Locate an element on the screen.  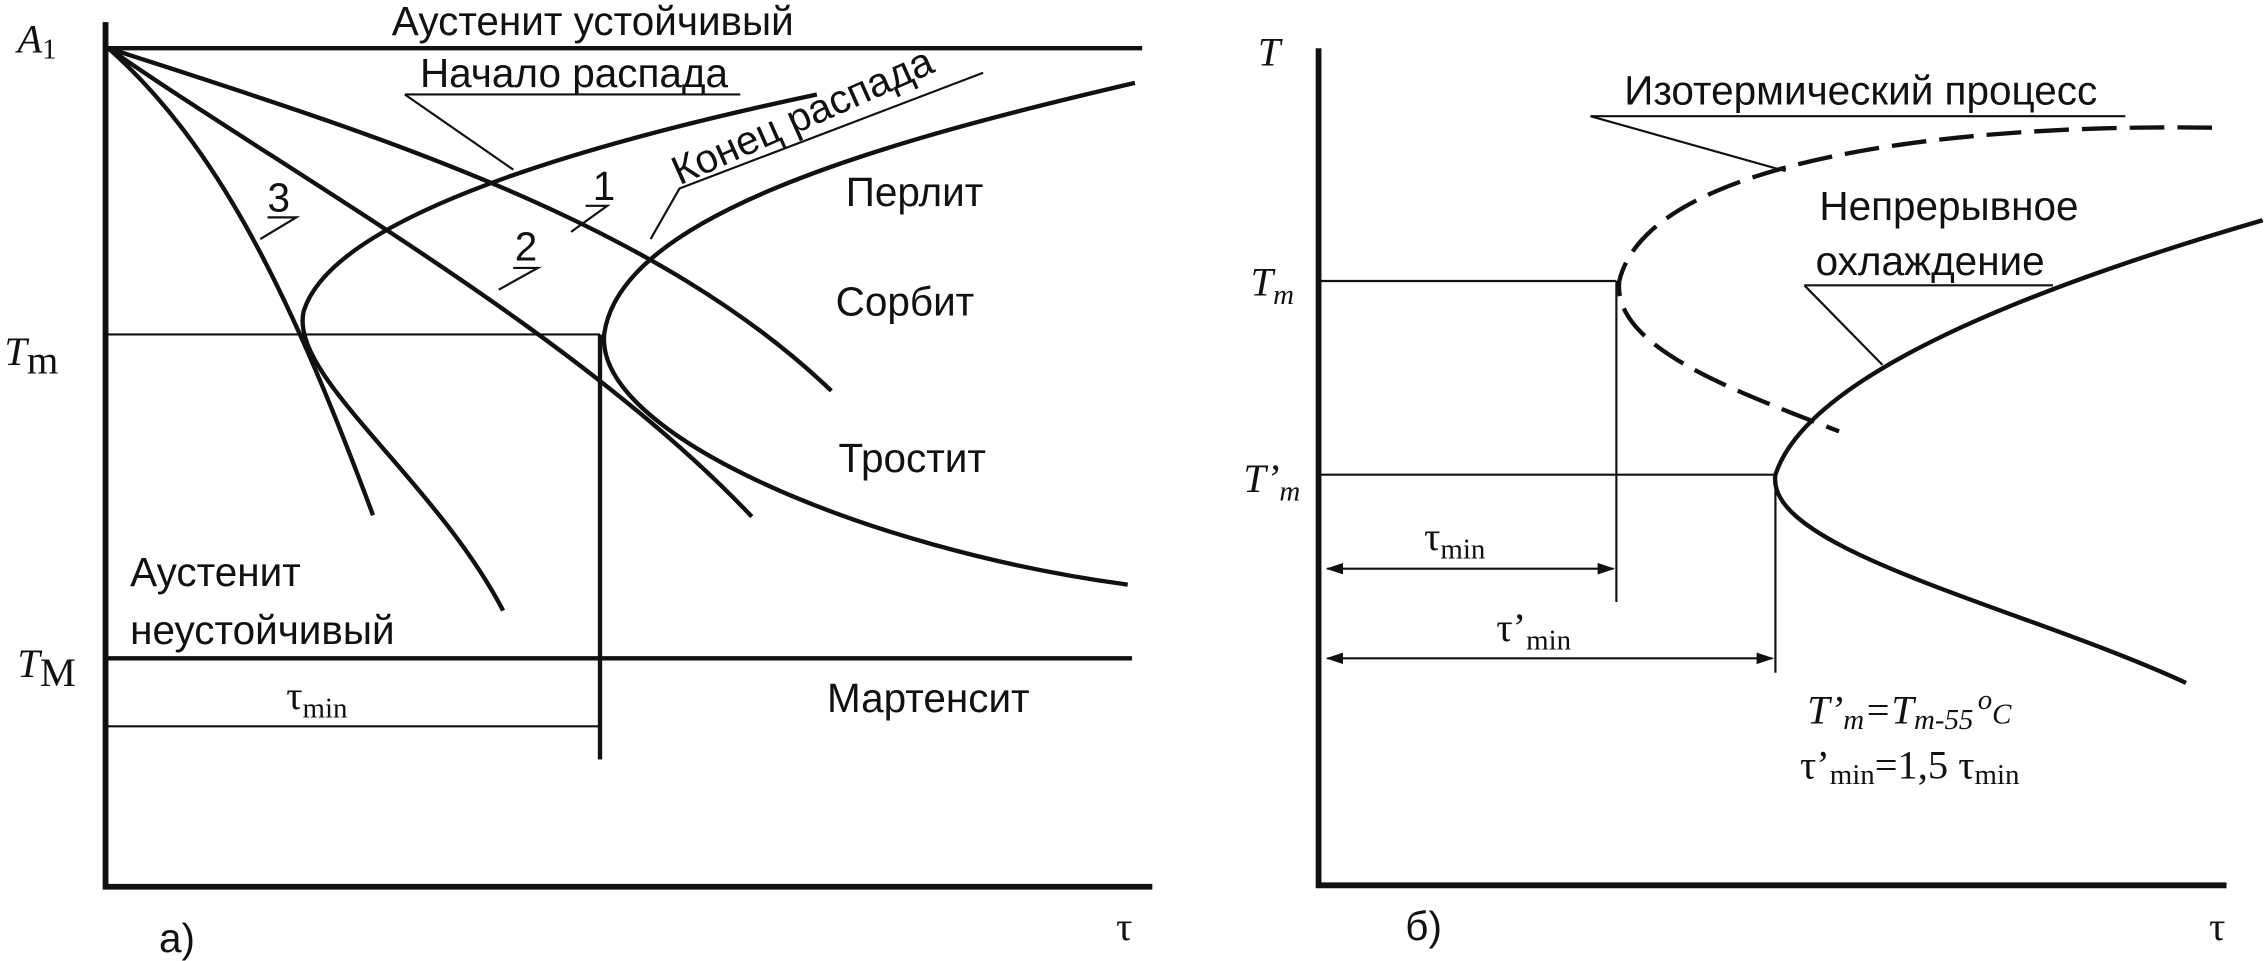
label: T’m is located at coordinates (1271, 482).